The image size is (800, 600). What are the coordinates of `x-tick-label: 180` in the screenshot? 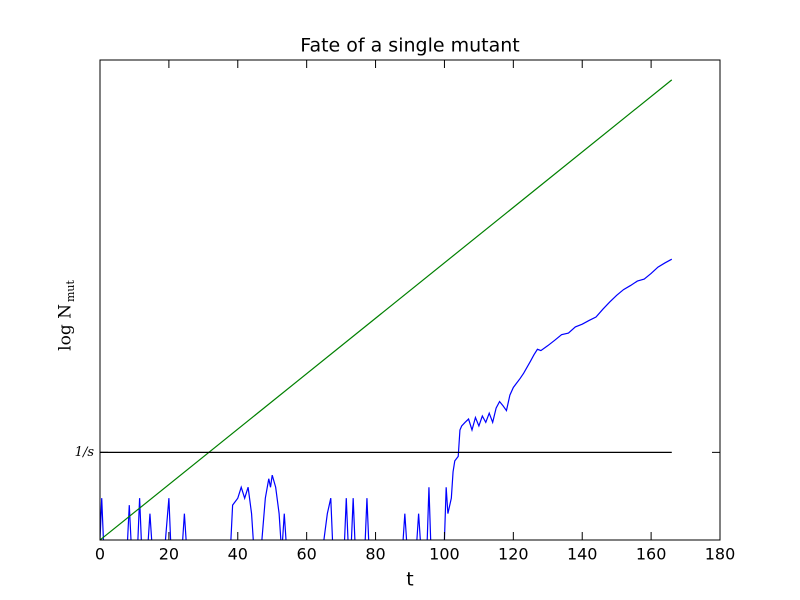 It's located at (720, 554).